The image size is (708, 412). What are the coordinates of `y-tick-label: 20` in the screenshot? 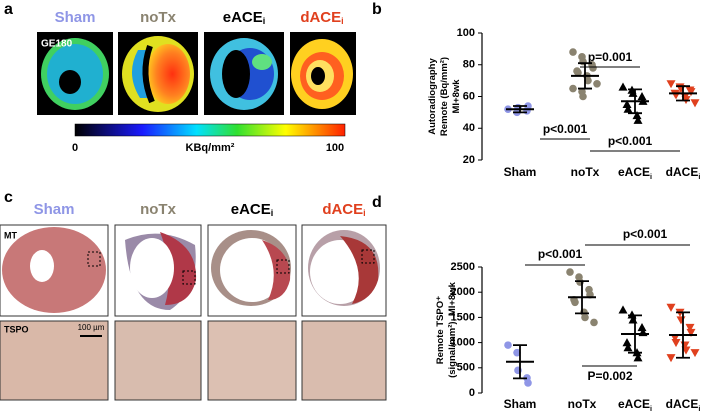 It's located at (469, 160).